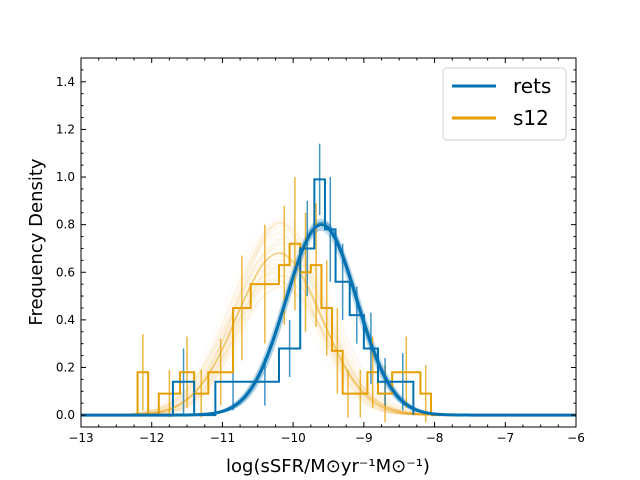 This screenshot has width=640, height=480. What do you see at coordinates (435, 438) in the screenshot?
I see `x-tick-label: −8` at bounding box center [435, 438].